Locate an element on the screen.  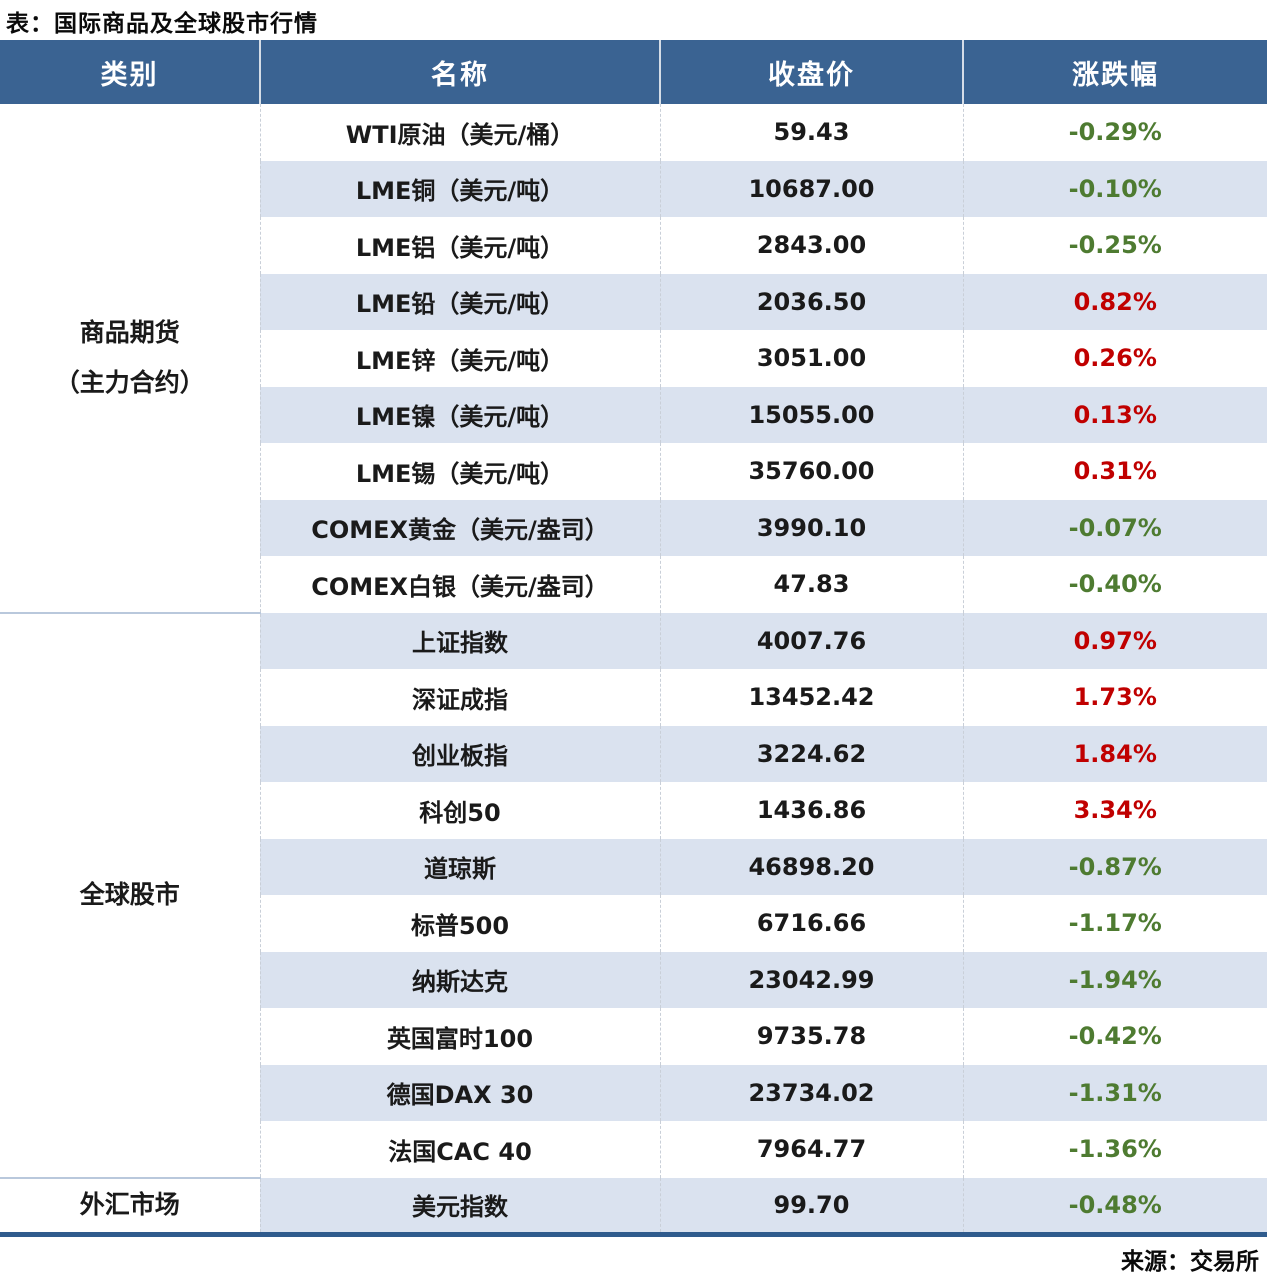
table-row: COMEX白银（美元/盎司） 47.83 -0.40% is located at coordinates (633, 584).